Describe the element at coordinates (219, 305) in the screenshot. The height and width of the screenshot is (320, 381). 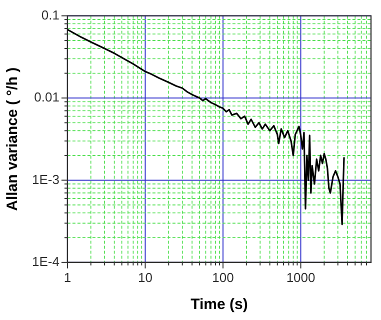
I see `x-axis-title: Time (s)` at that location.